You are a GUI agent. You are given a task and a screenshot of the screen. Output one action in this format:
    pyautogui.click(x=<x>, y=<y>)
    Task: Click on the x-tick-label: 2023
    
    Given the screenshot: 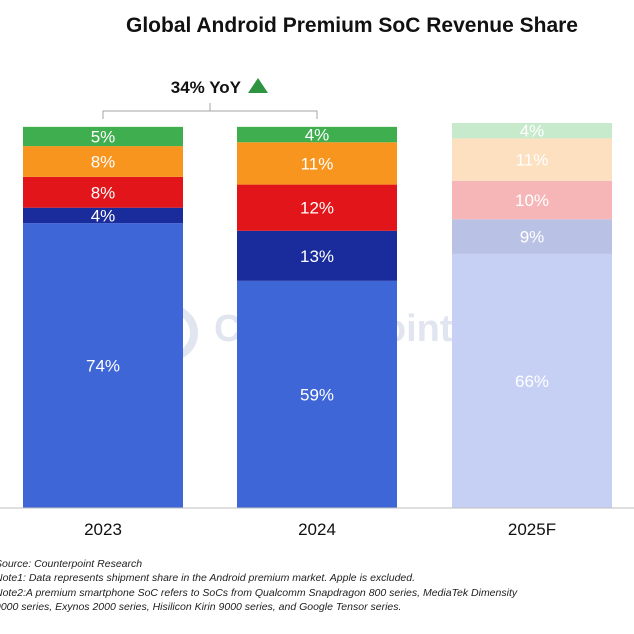 What is the action you would take?
    pyautogui.click(x=103, y=529)
    